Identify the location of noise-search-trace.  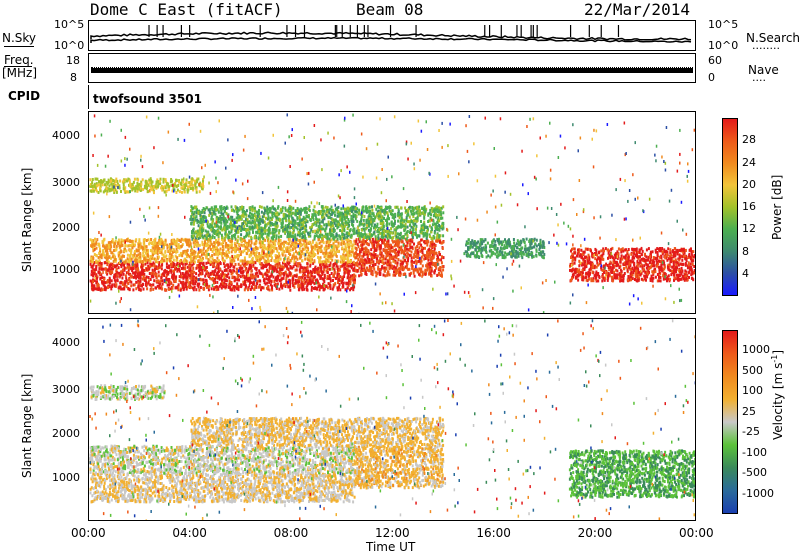
(391, 39).